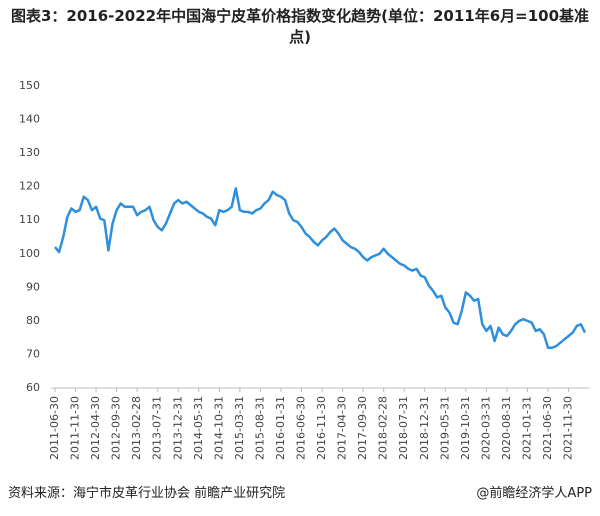  I want to click on x-tick-label: 2015-08-31, so click(259, 428).